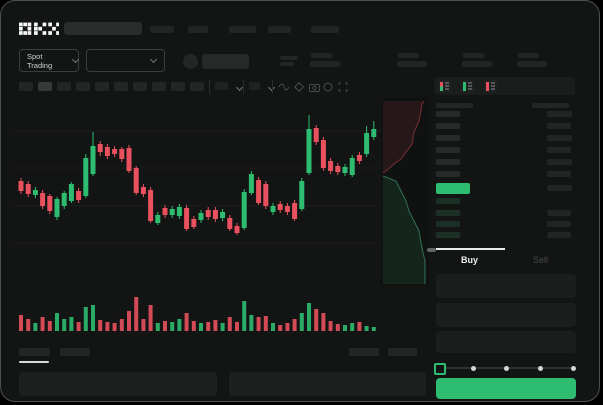 The width and height of the screenshot is (603, 405). I want to click on okx-logo, so click(39, 29).